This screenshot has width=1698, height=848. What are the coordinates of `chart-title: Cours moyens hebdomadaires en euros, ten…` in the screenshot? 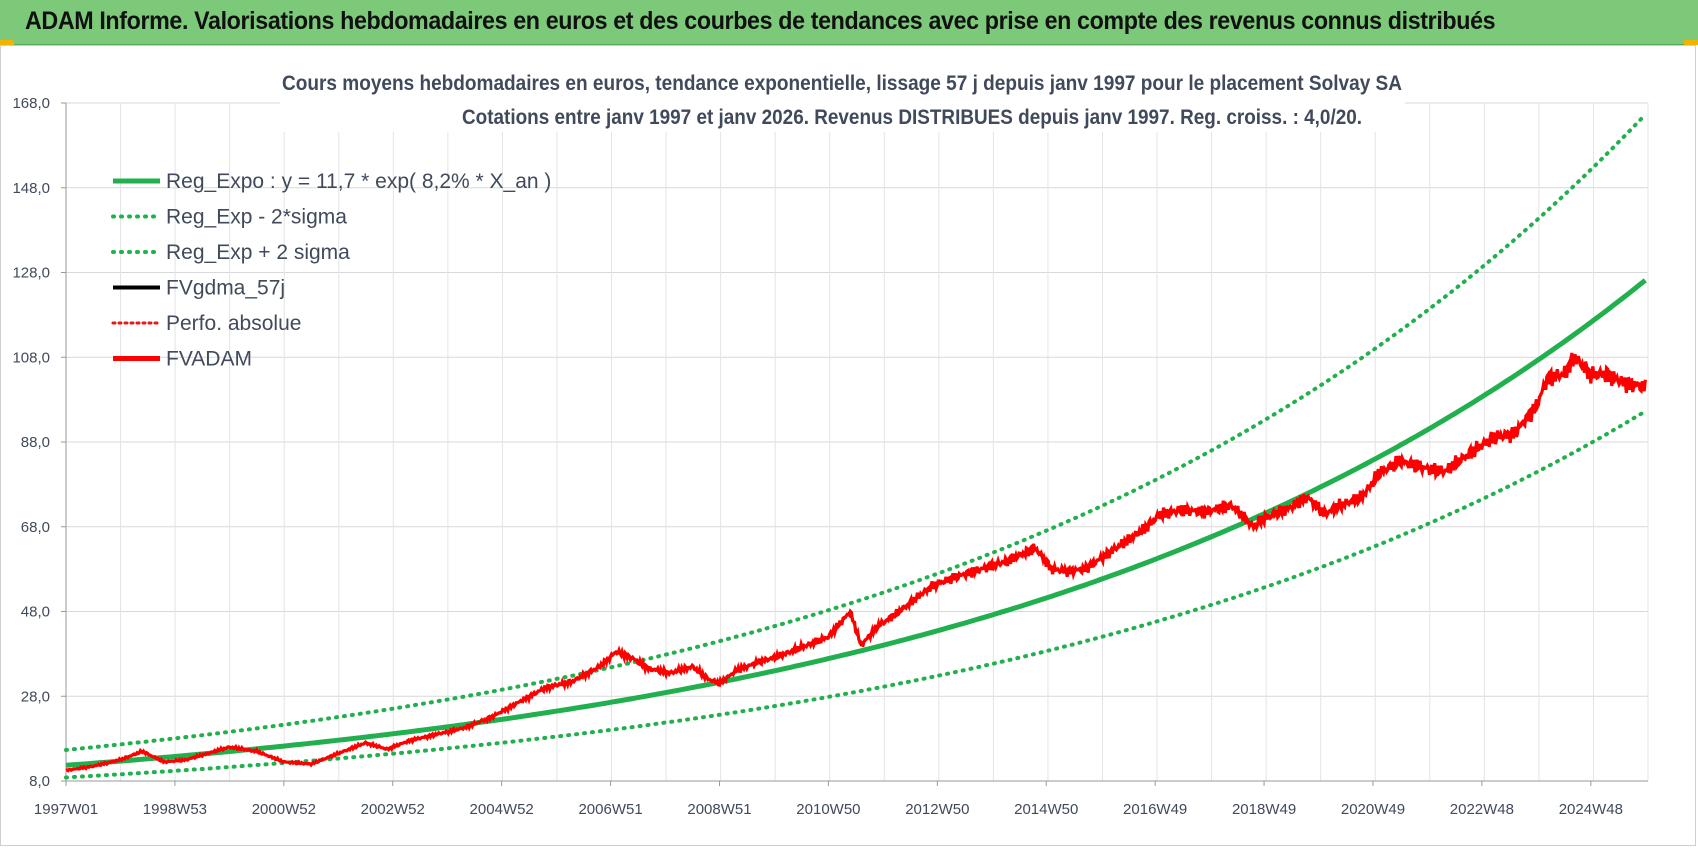 It's located at (842, 83).